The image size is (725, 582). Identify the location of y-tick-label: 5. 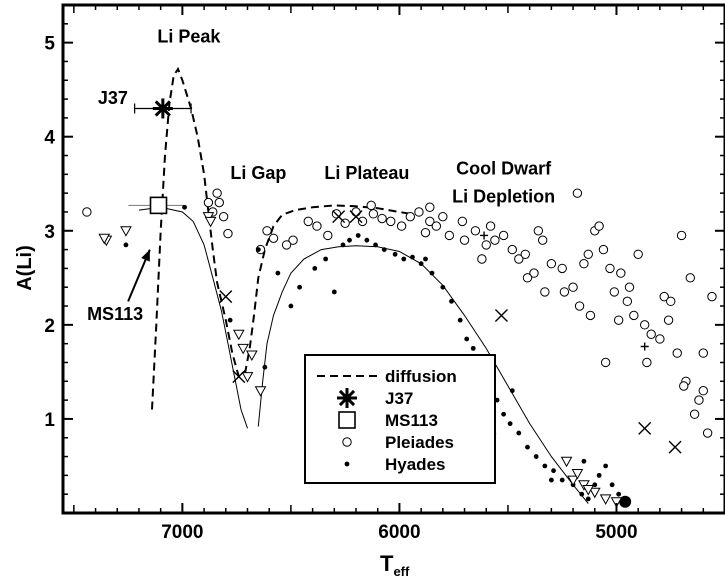
(49, 44).